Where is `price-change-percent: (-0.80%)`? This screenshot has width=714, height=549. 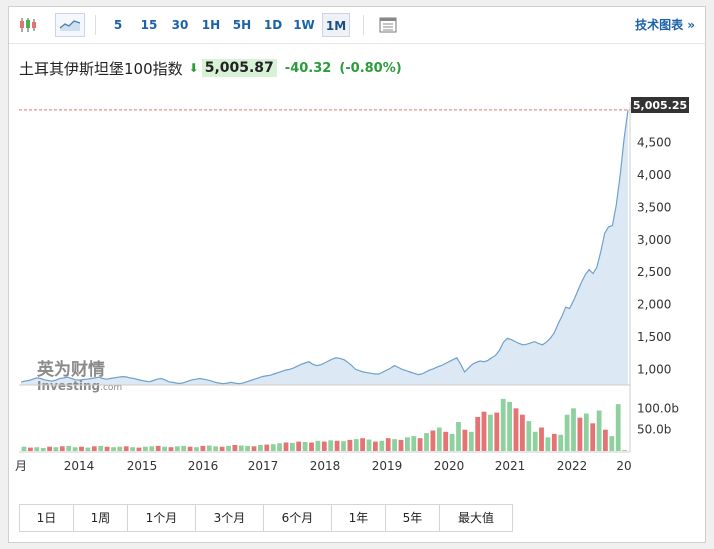
price-change-percent: (-0.80%) is located at coordinates (370, 68).